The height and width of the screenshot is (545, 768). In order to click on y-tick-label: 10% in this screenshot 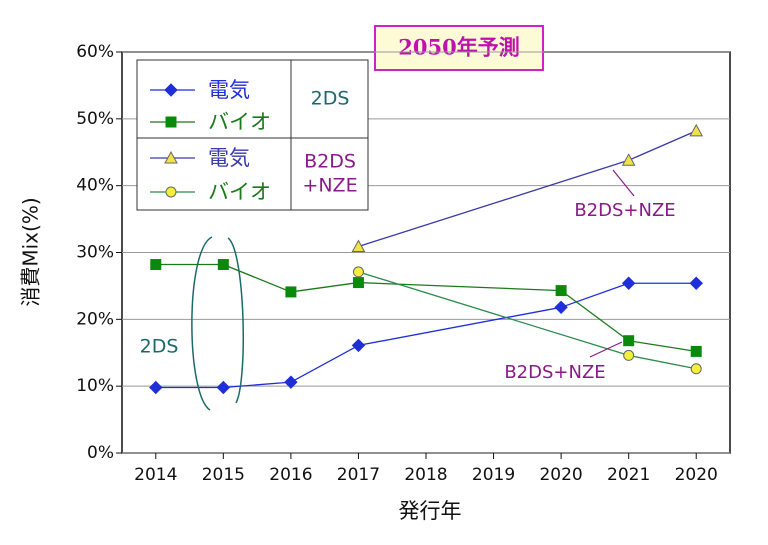, I will do `click(95, 386)`.